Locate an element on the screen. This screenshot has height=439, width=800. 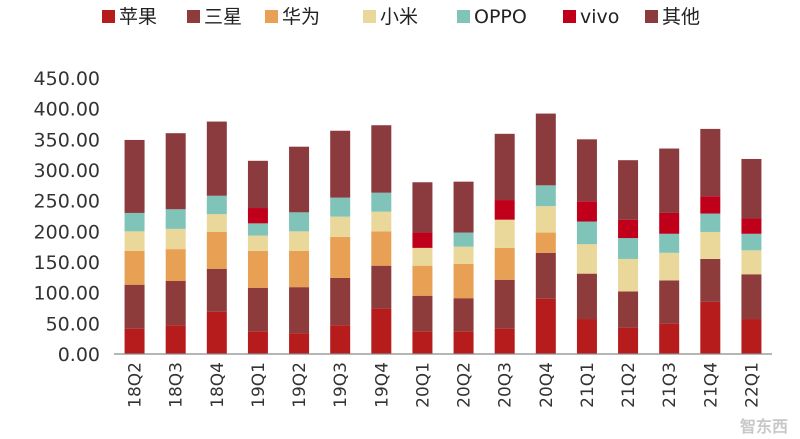
legend-label: 三星 is located at coordinates (223, 17).